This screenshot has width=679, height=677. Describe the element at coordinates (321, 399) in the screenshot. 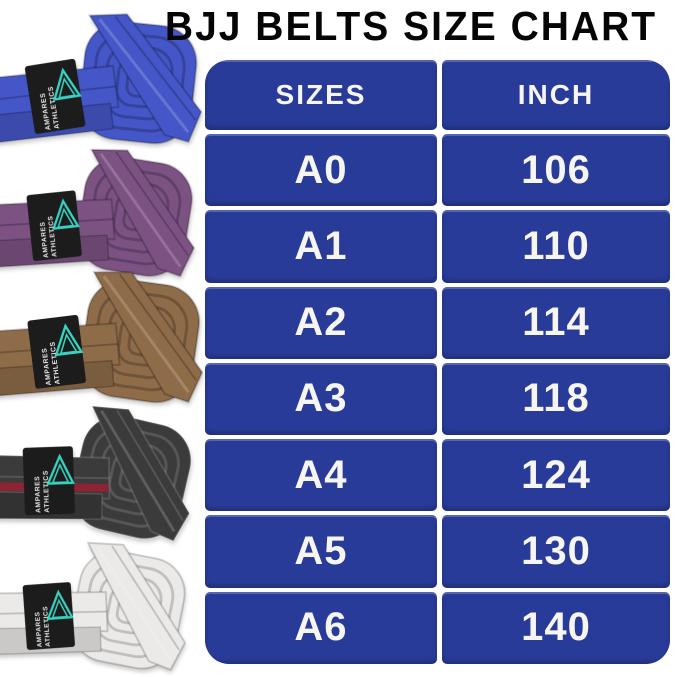

I see `size-cell: A3` at that location.